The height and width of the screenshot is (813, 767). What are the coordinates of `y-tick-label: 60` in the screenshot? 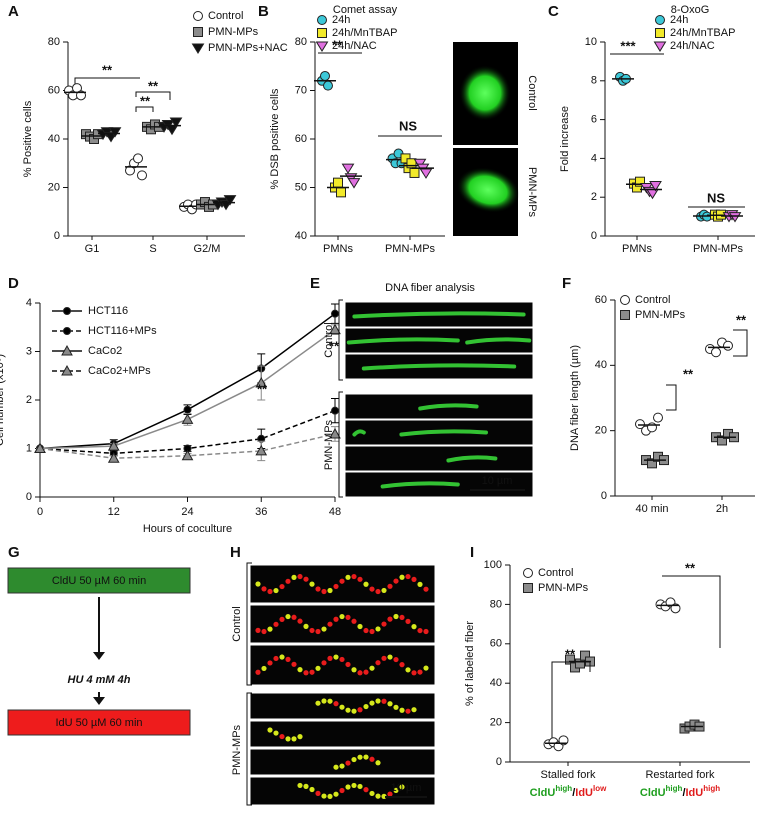 It's located at (54, 90).